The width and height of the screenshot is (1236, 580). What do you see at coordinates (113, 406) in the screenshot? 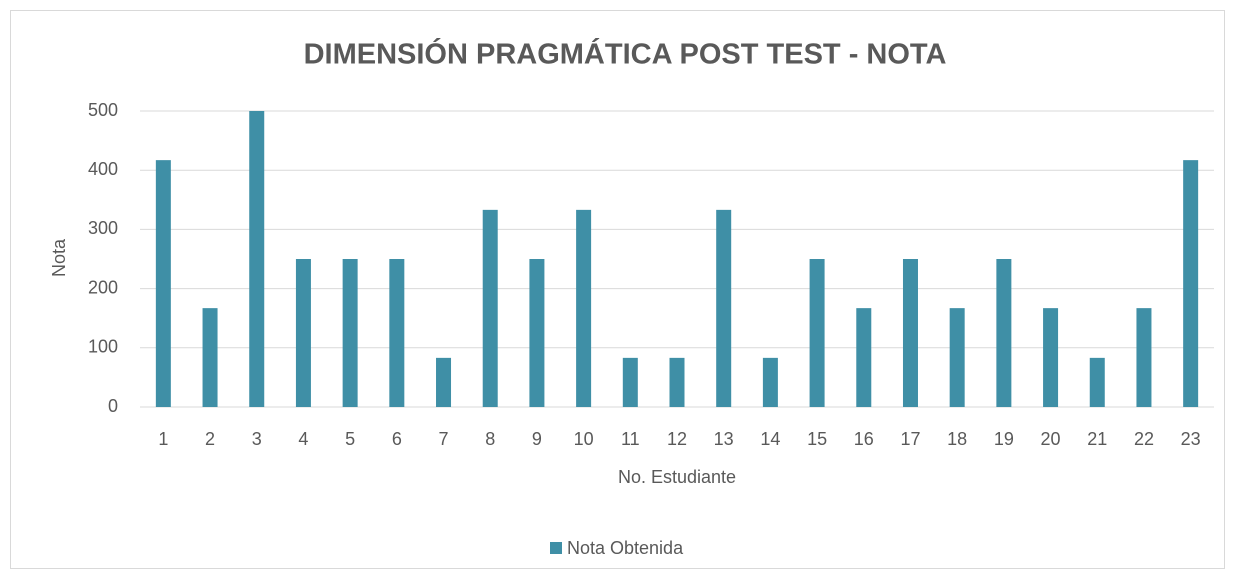
I see `y-tick-label: 0` at bounding box center [113, 406].